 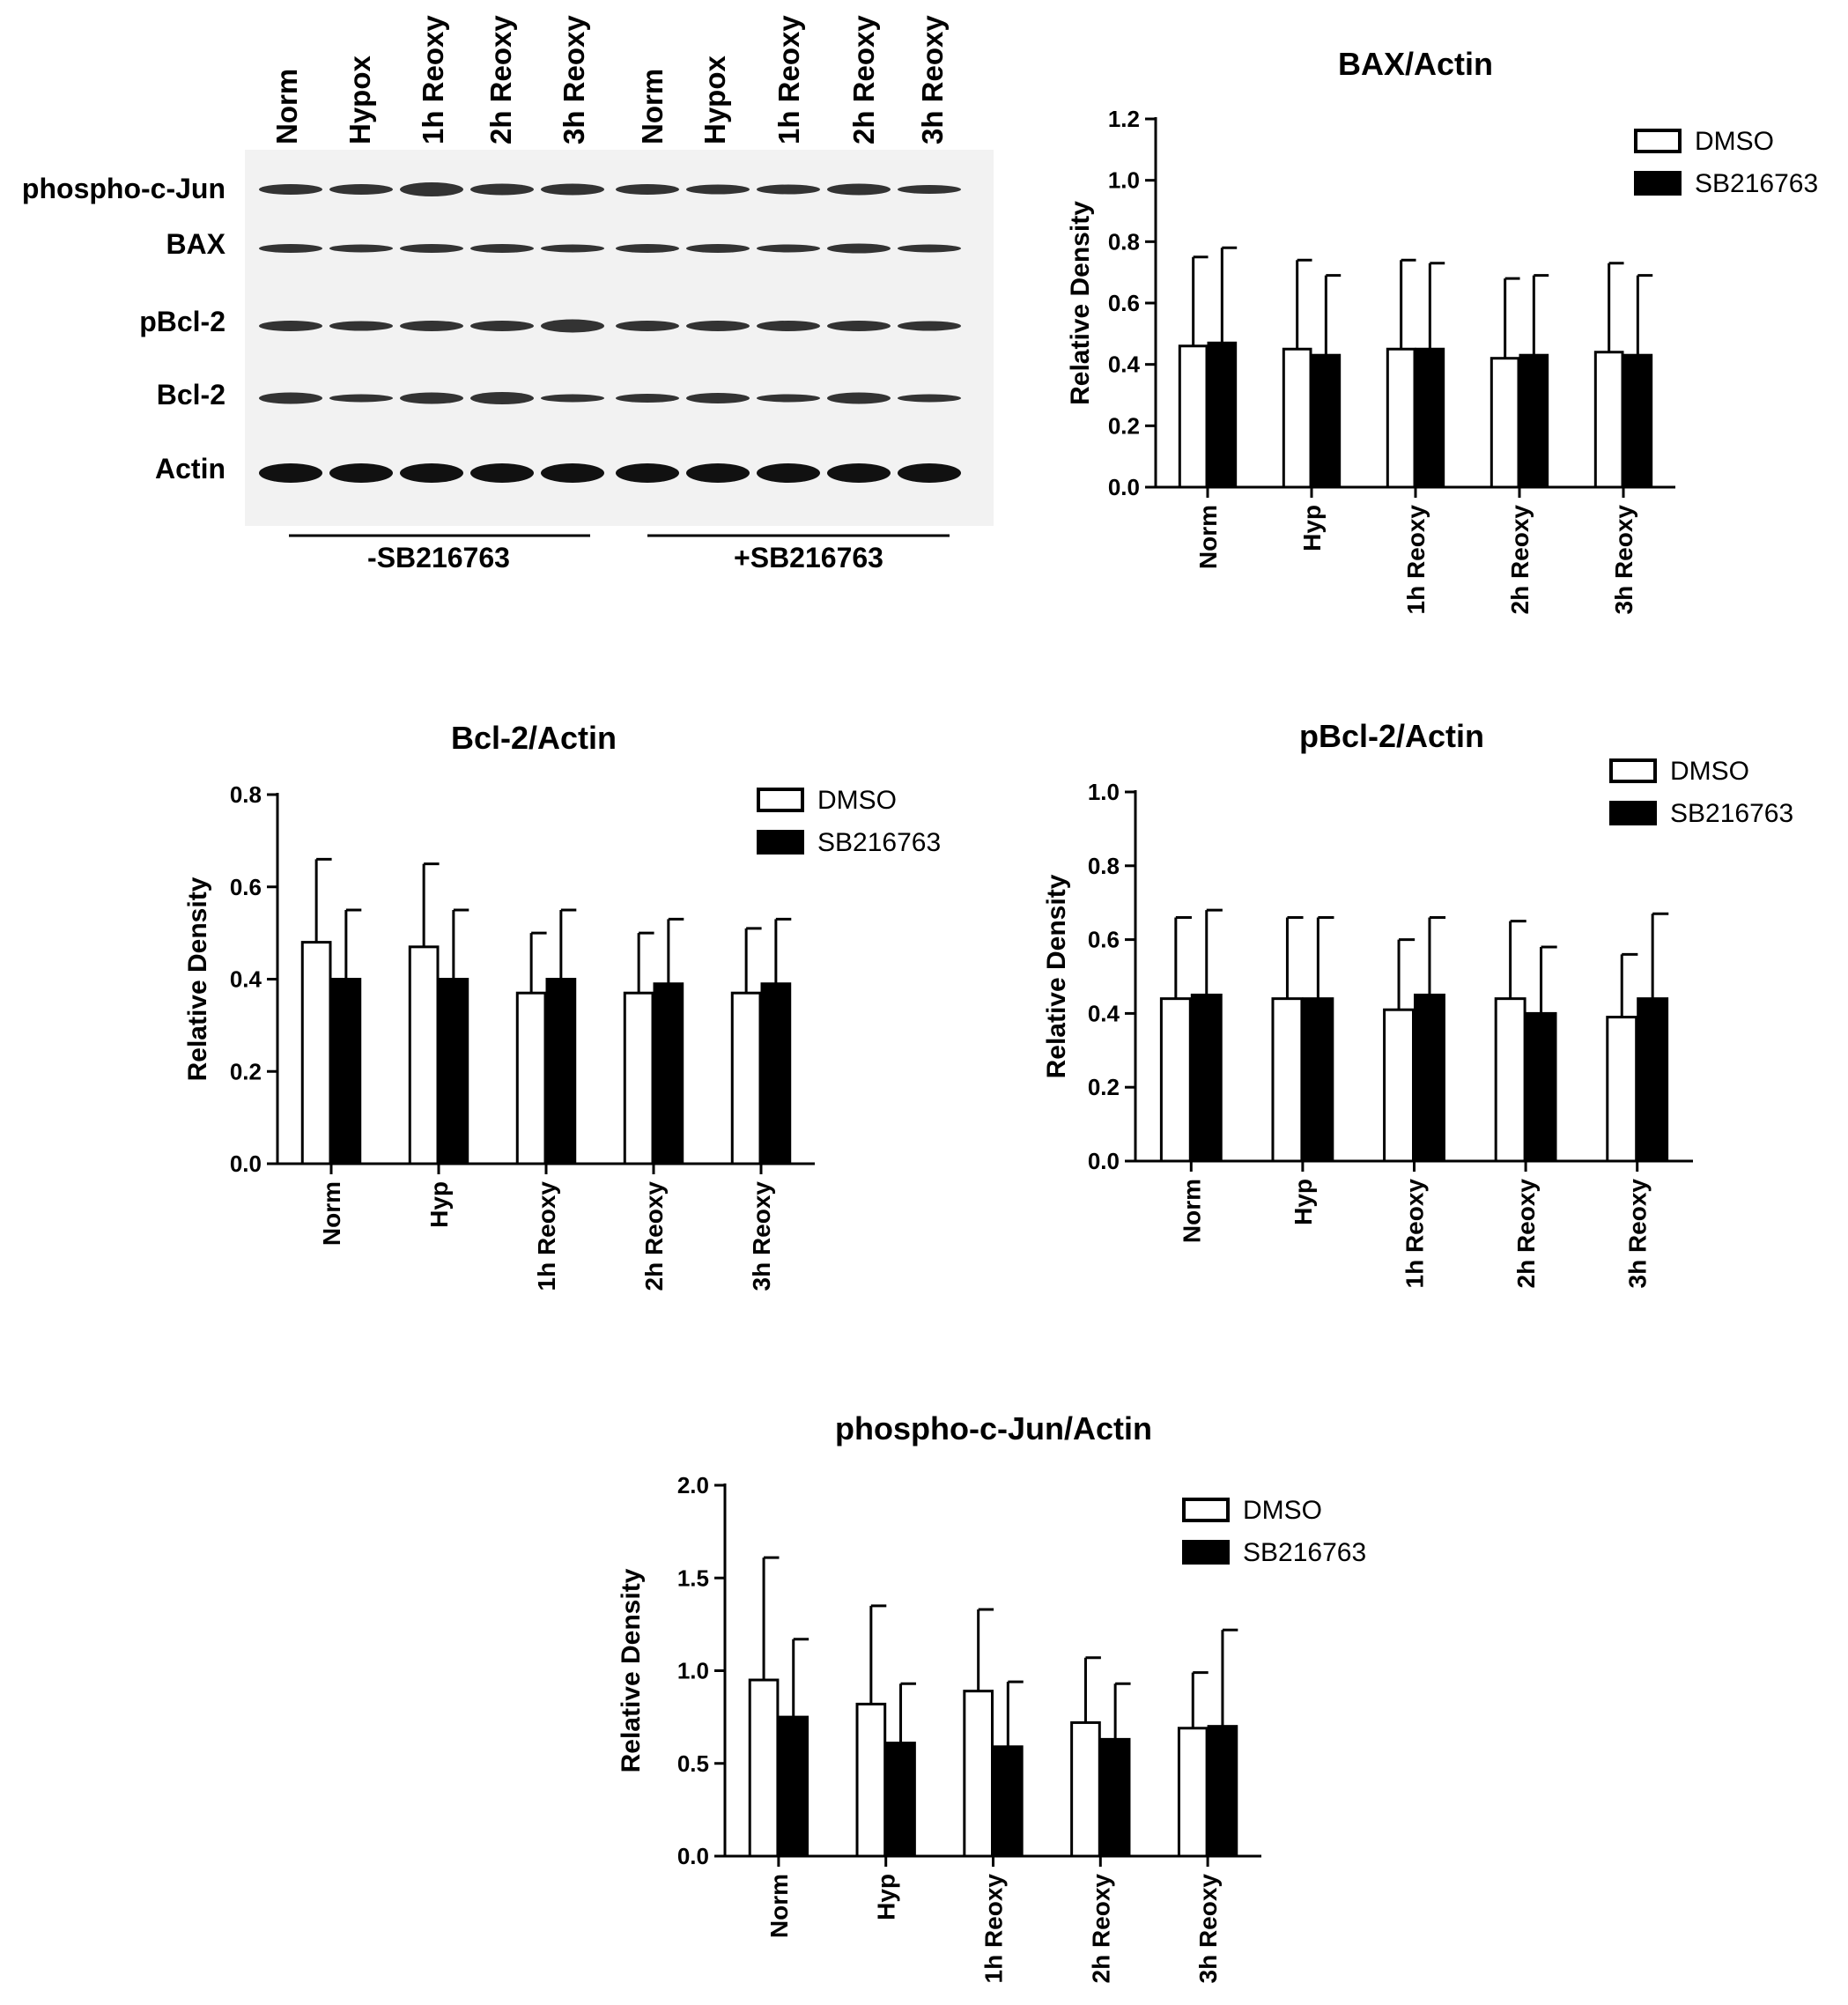 I want to click on blot-row-label: phospho-c-Jun, so click(x=123, y=188).